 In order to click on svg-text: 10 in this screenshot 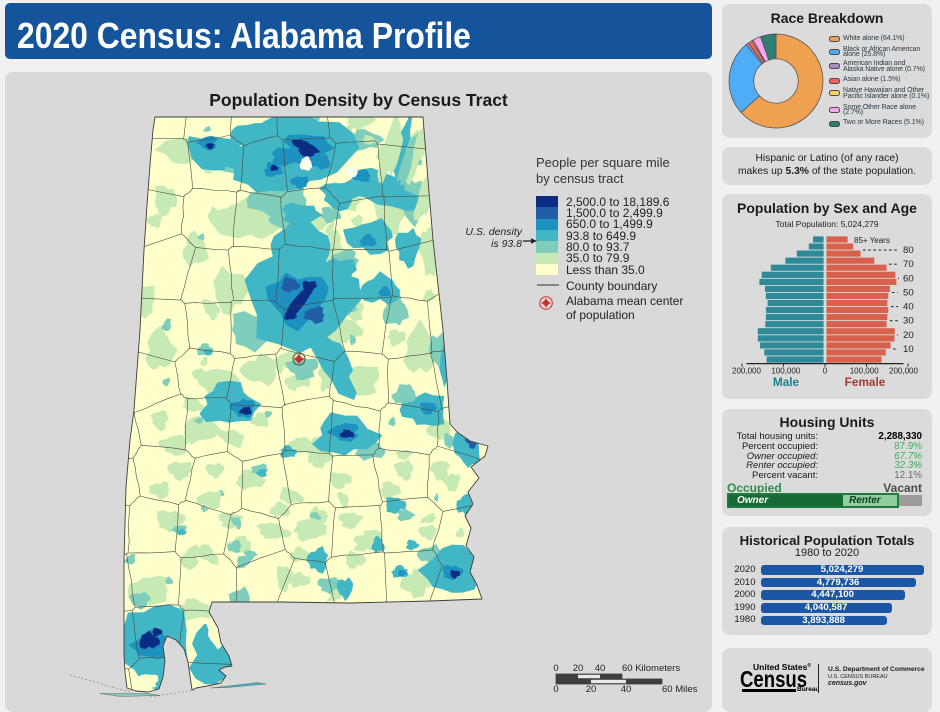, I will do `click(908, 349)`.